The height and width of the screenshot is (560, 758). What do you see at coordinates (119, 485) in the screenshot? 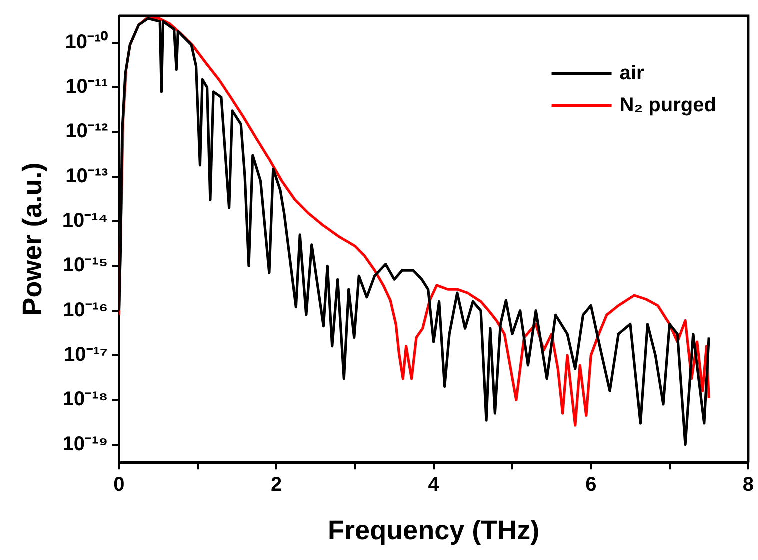
I see `x-tick-label: 0` at bounding box center [119, 485].